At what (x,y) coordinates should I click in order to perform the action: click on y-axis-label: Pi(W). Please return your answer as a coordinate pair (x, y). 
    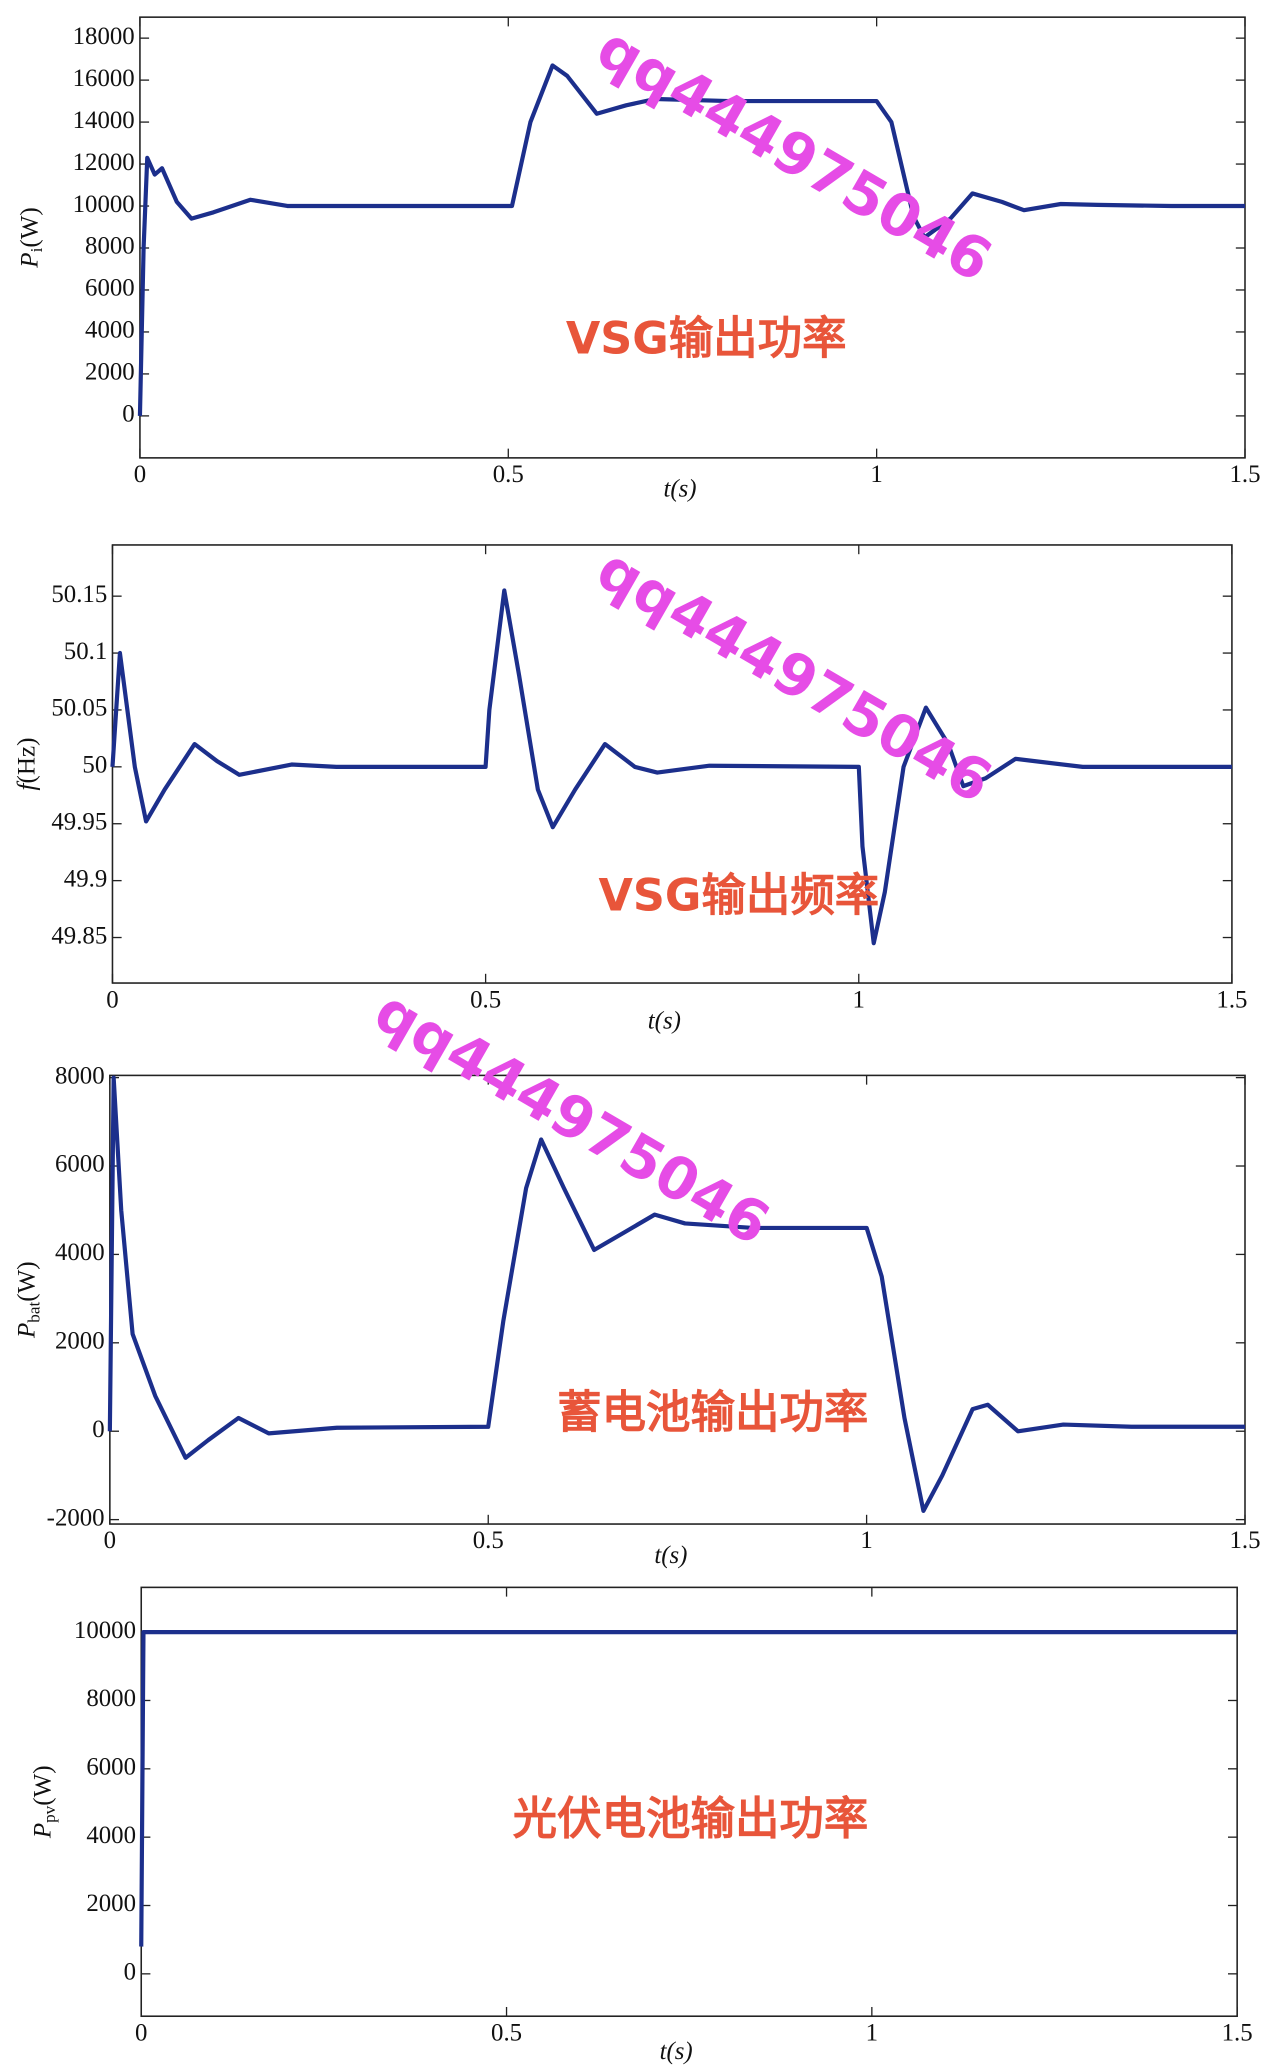
    Looking at the image, I should click on (31, 237).